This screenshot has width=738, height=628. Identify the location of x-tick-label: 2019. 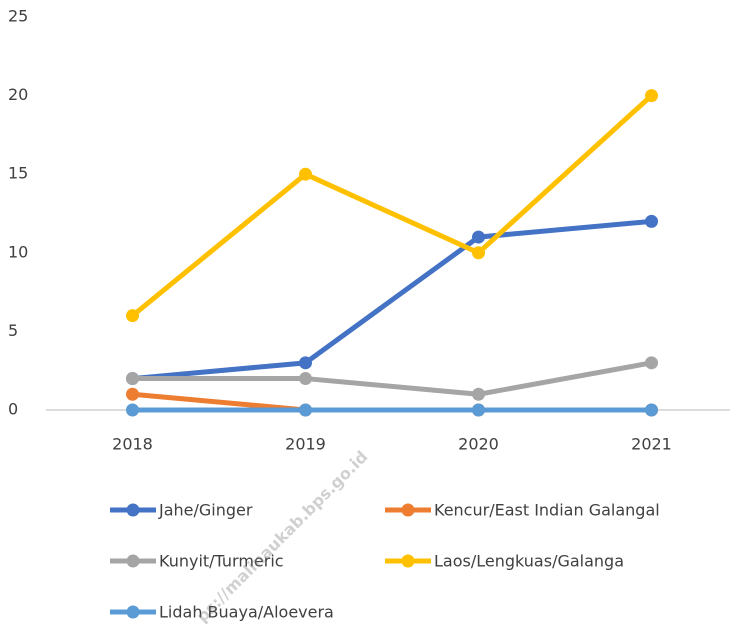
(305, 444).